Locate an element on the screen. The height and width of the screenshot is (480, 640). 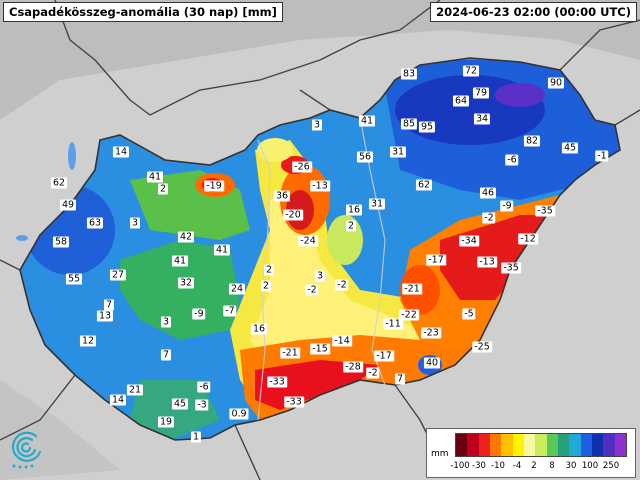
legend-tick-label: -10 is located at coordinates (498, 466).